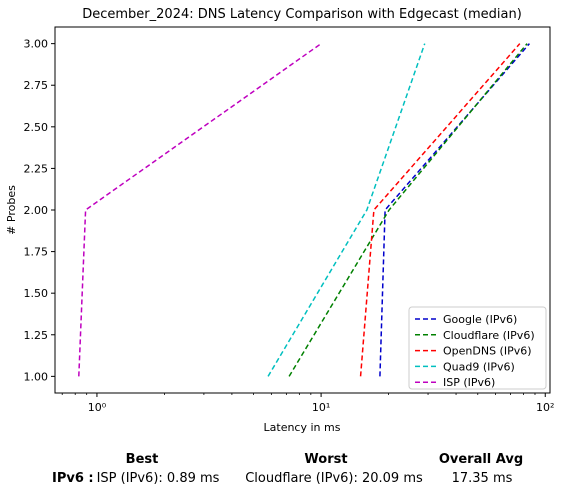  I want to click on x-tick-label: 10¹, so click(321, 407).